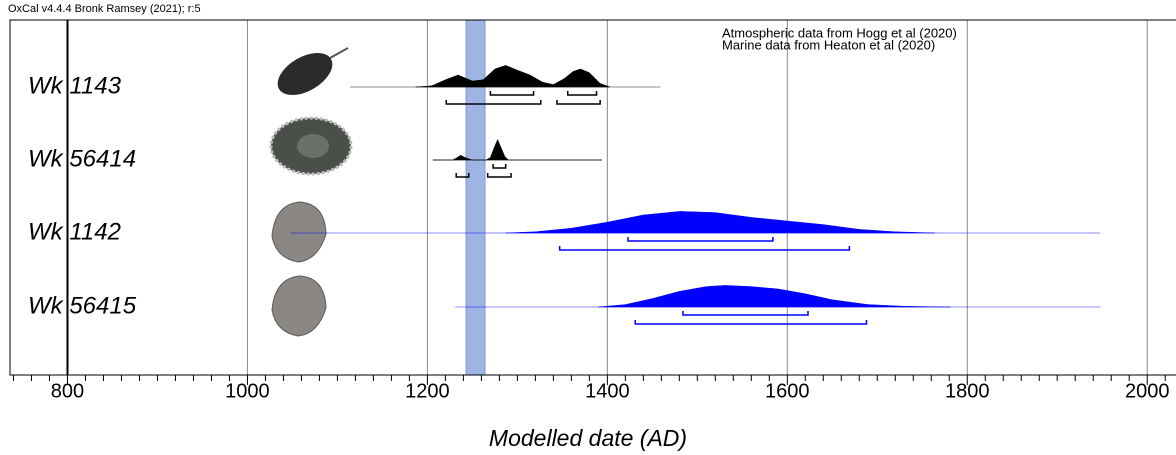 The height and width of the screenshot is (455, 1176). Describe the element at coordinates (607, 391) in the screenshot. I see `x-tick-label: 1400` at that location.